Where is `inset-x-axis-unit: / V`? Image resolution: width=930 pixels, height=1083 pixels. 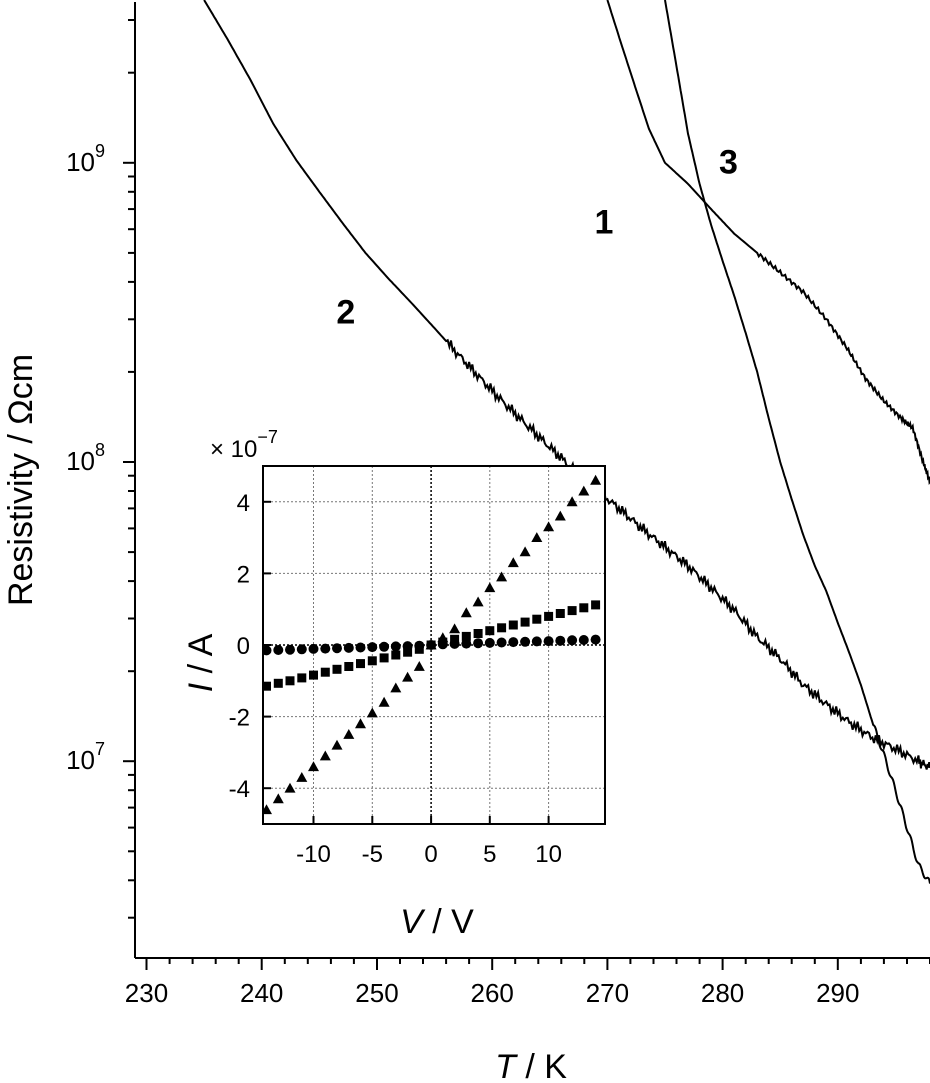
inset-x-axis-unit: / V is located at coordinates (448, 922).